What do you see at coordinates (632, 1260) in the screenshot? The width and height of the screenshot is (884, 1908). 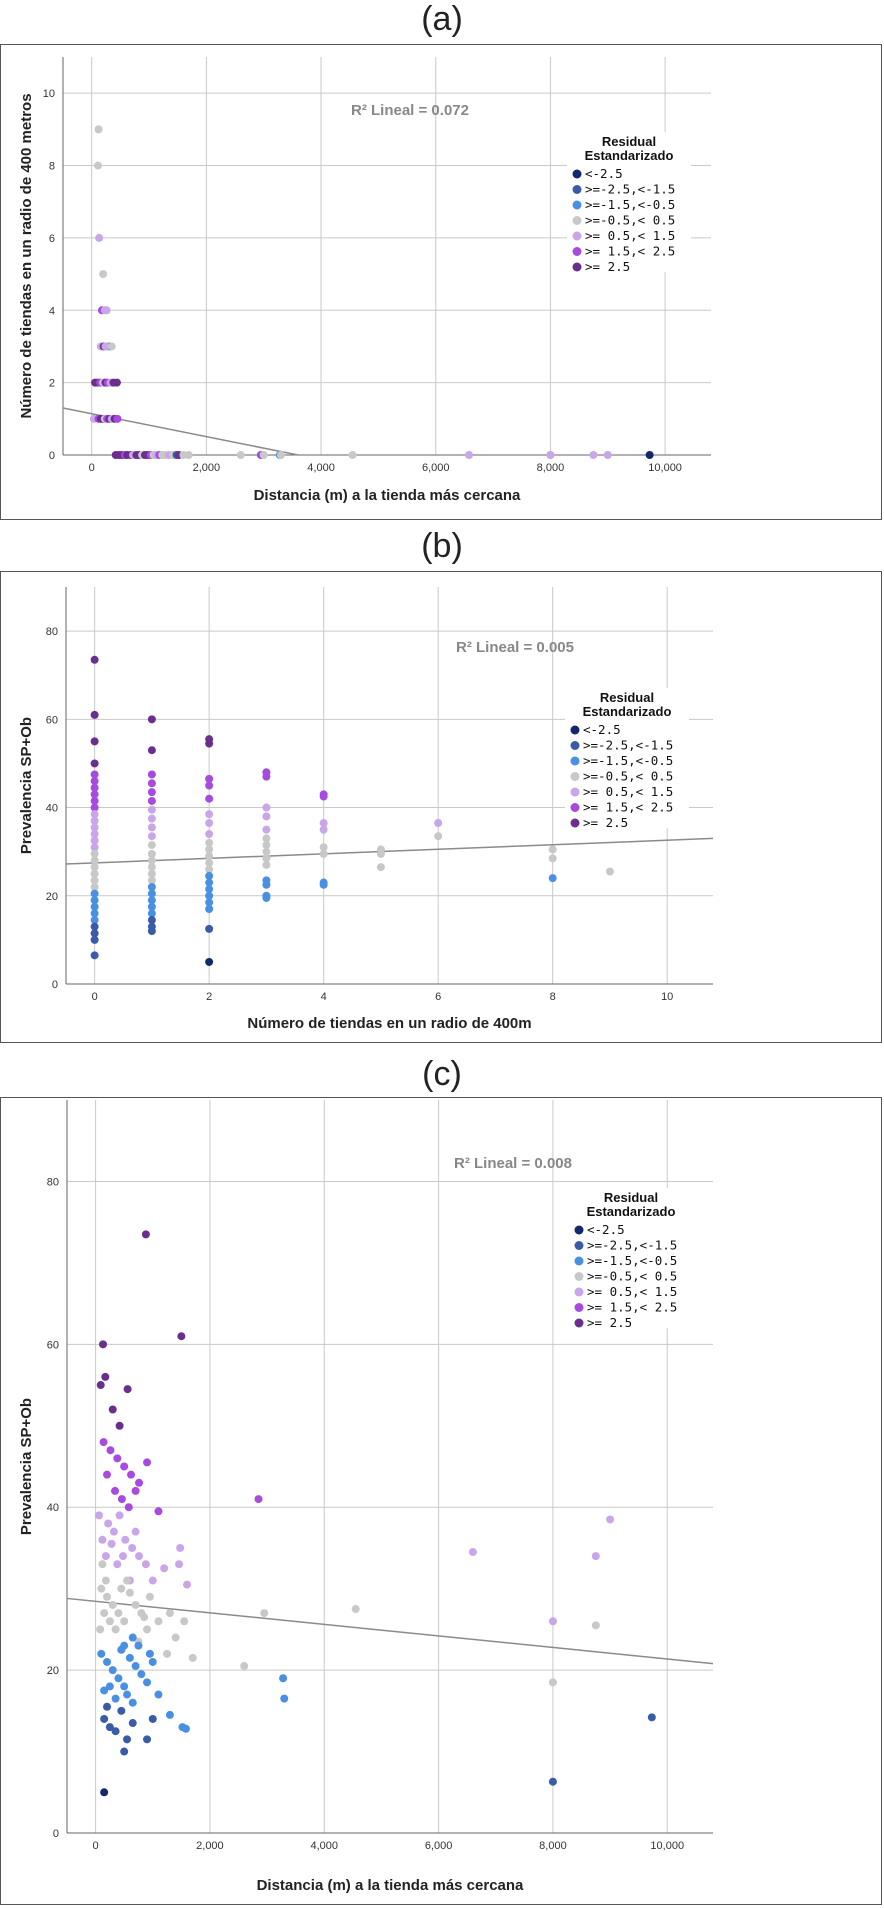 I see `legend-item-label: >=-1.5,<-0.5` at bounding box center [632, 1260].